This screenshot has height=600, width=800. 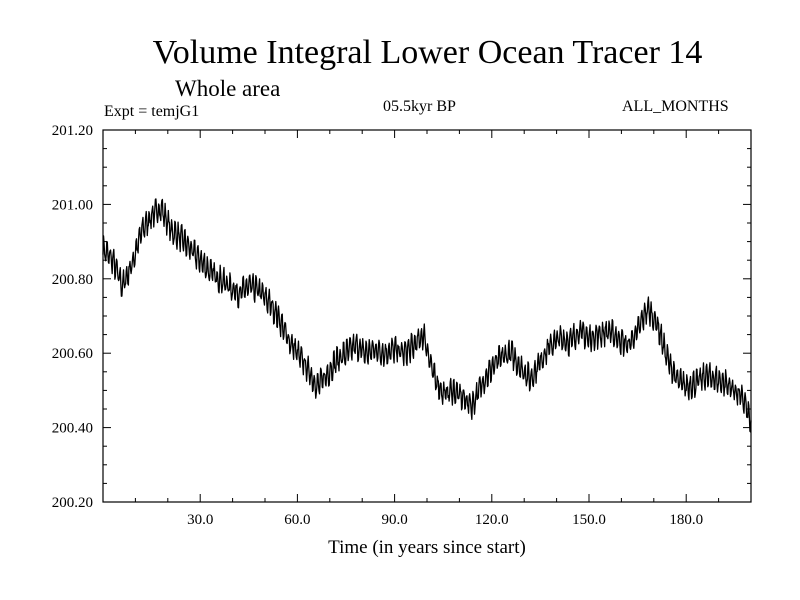 What do you see at coordinates (228, 88) in the screenshot?
I see `chart-subtitle: Whole area` at bounding box center [228, 88].